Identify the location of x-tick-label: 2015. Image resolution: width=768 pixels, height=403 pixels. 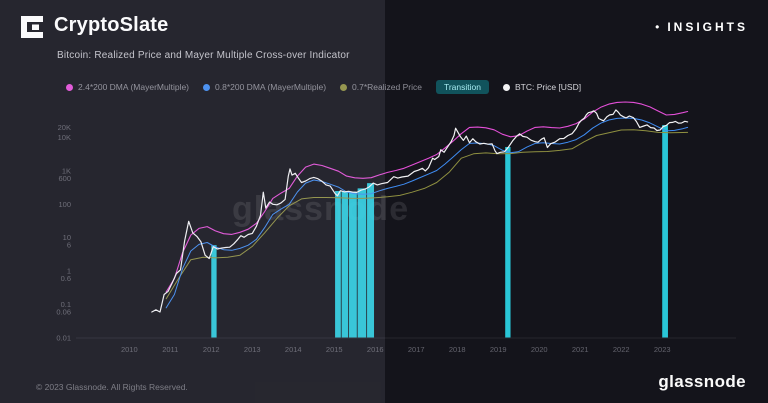
(334, 349).